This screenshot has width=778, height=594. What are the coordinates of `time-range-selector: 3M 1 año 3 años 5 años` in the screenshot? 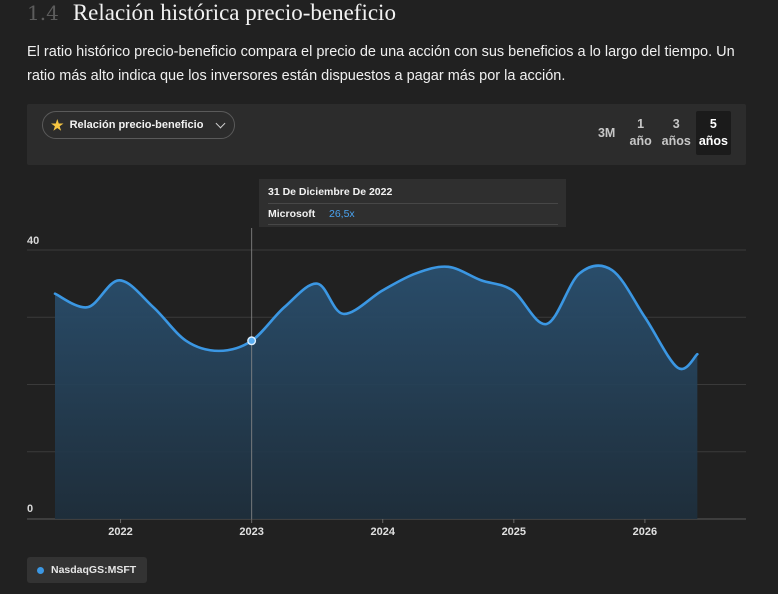 It's located at (661, 133).